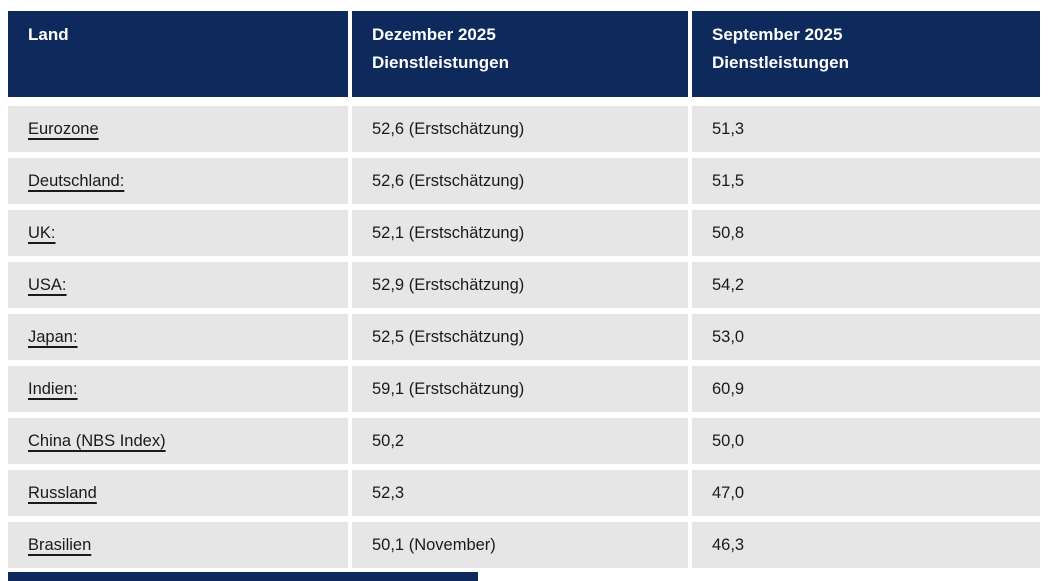 The image size is (1048, 581). Describe the element at coordinates (520, 545) in the screenshot. I see `dezember-value-cell: 50,1 (November)` at that location.